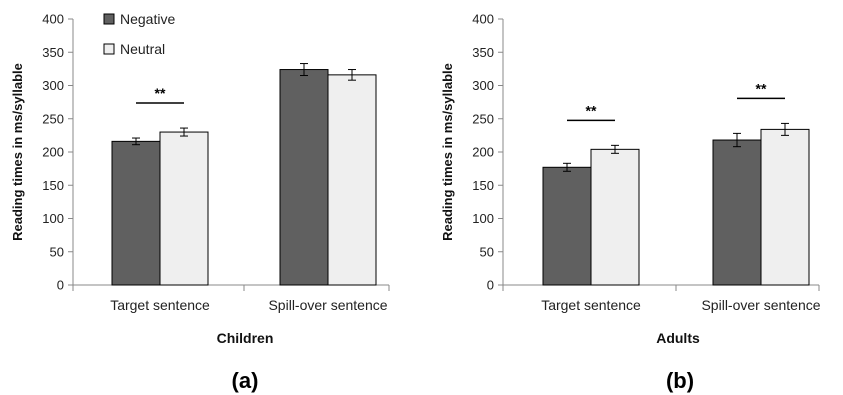 The image size is (843, 395). I want to click on panel-label: (b), so click(680, 380).